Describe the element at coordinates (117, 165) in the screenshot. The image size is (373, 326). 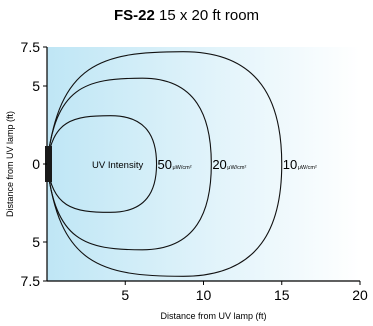
I see `uv-intensity-label: UV Intensity` at that location.